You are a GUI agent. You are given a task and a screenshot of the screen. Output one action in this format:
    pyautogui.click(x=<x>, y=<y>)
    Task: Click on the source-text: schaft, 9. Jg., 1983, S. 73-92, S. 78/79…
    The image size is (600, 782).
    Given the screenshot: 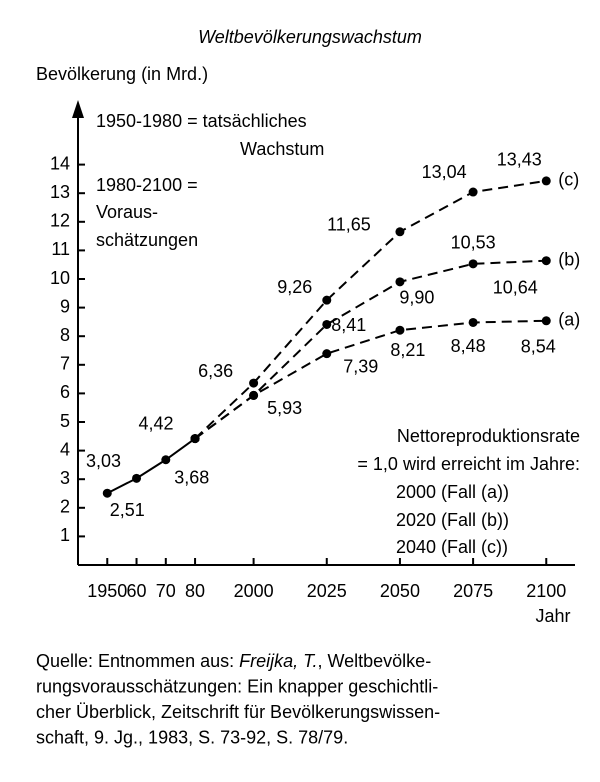 What is the action you would take?
    pyautogui.click(x=192, y=737)
    